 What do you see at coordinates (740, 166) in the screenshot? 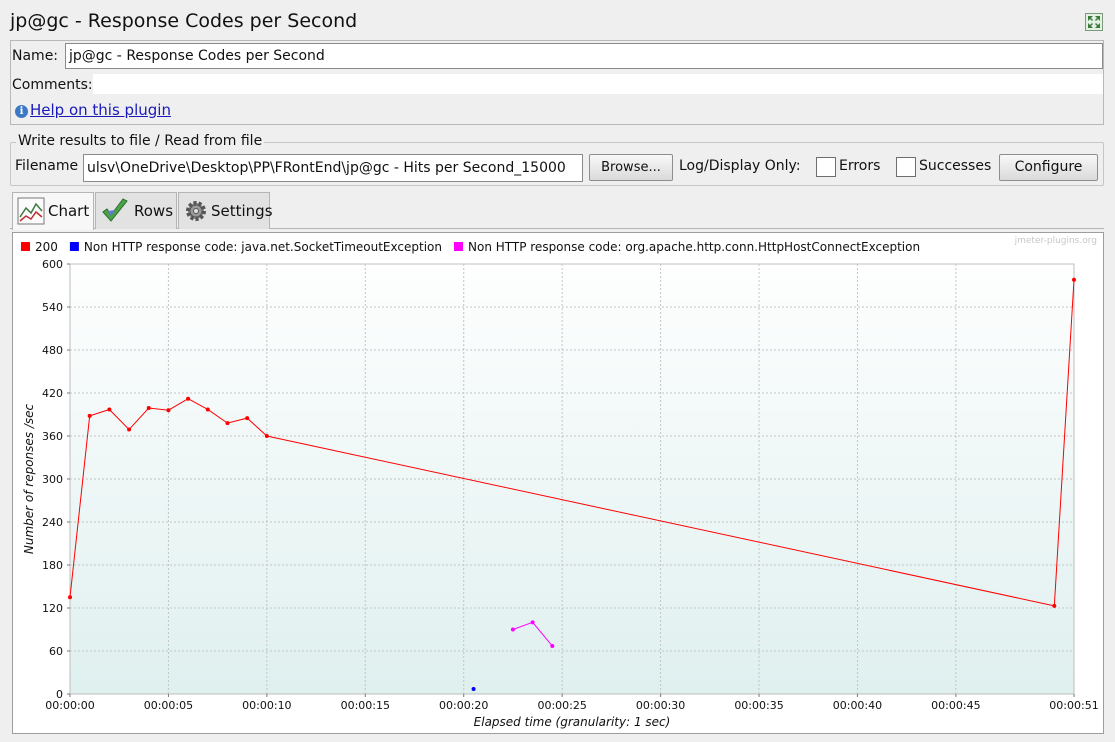
I see `log-display-label: Log/Display Only:` at bounding box center [740, 166].